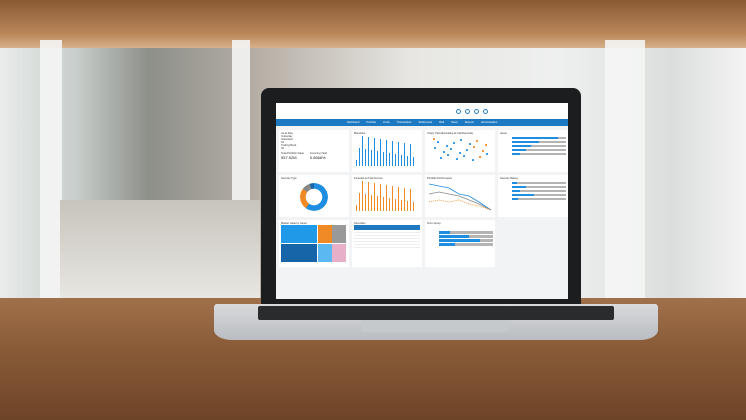 The height and width of the screenshot is (420, 746). I want to click on donut-chart, so click(314, 197).